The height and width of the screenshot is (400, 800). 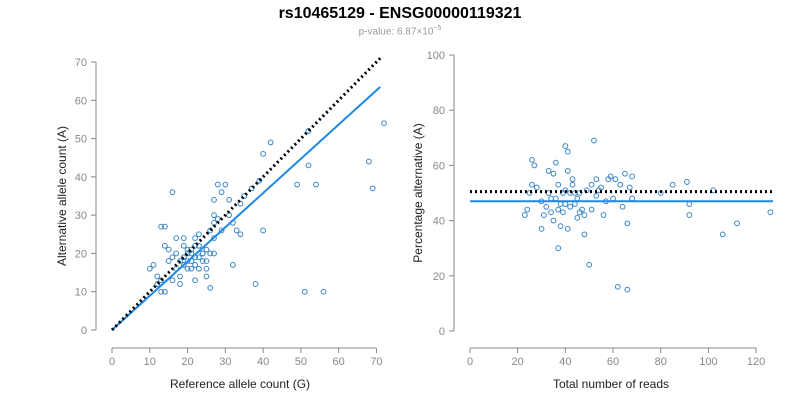 What do you see at coordinates (81, 216) in the screenshot?
I see `left-y-tick-label: 30` at bounding box center [81, 216].